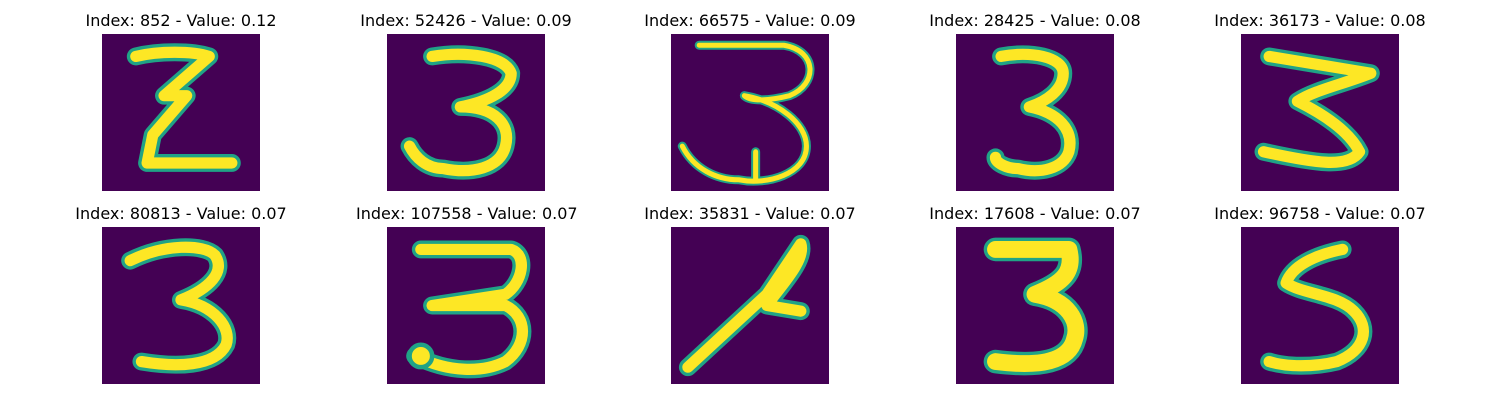  I want to click on panel-title: Index: 28425 - Value: 0.08, so click(1035, 20).